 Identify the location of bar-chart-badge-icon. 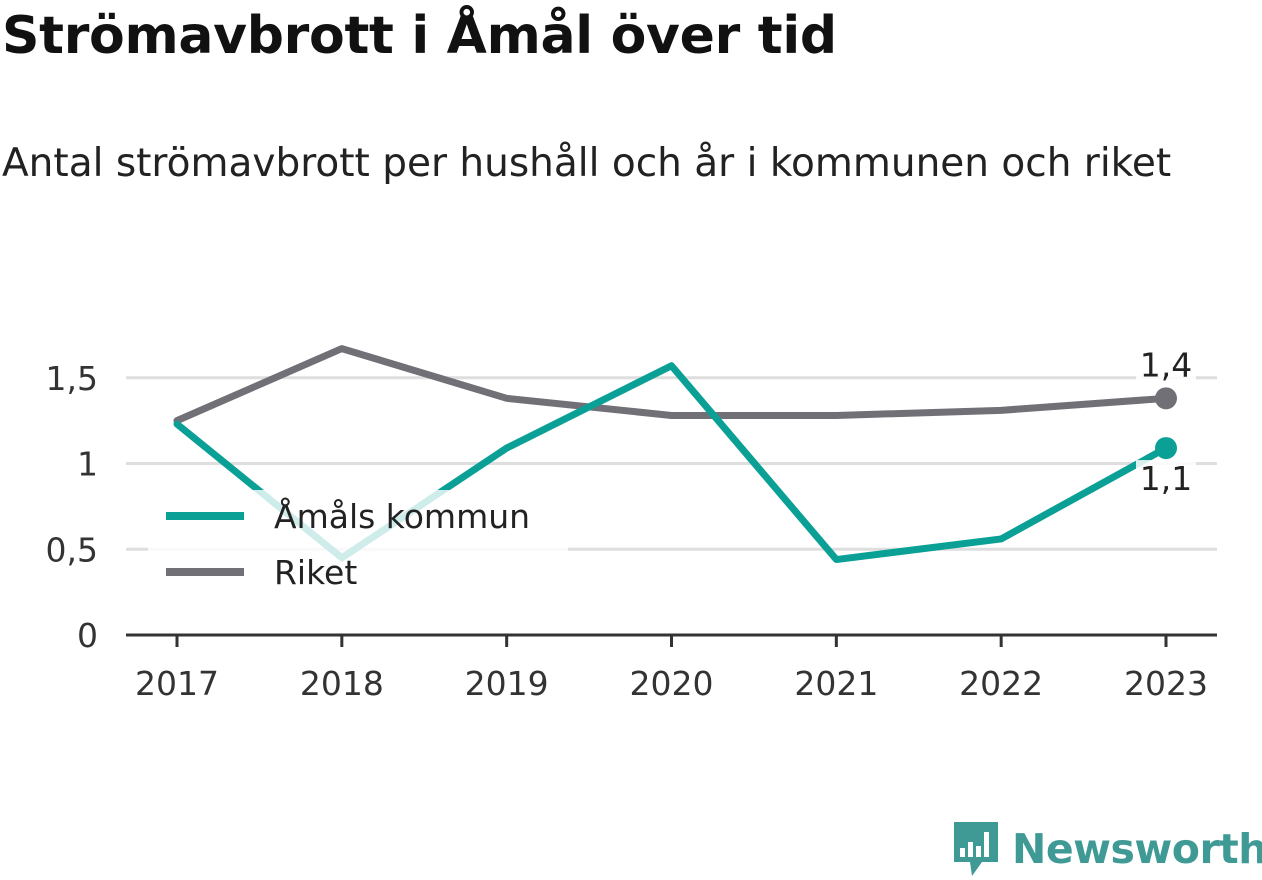
(976, 849).